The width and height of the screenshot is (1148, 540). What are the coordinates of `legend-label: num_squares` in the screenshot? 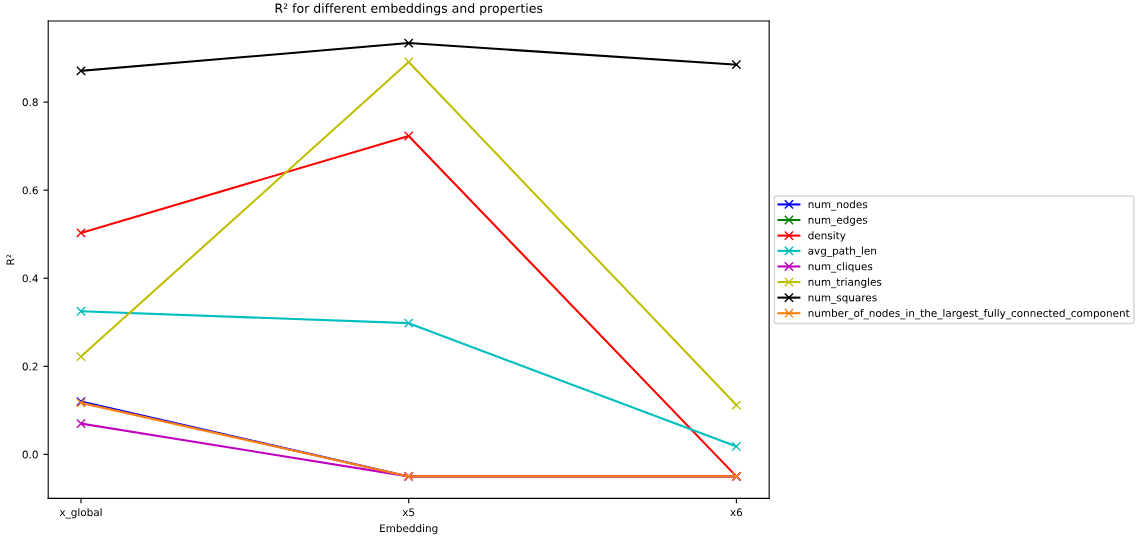 It's located at (842, 299).